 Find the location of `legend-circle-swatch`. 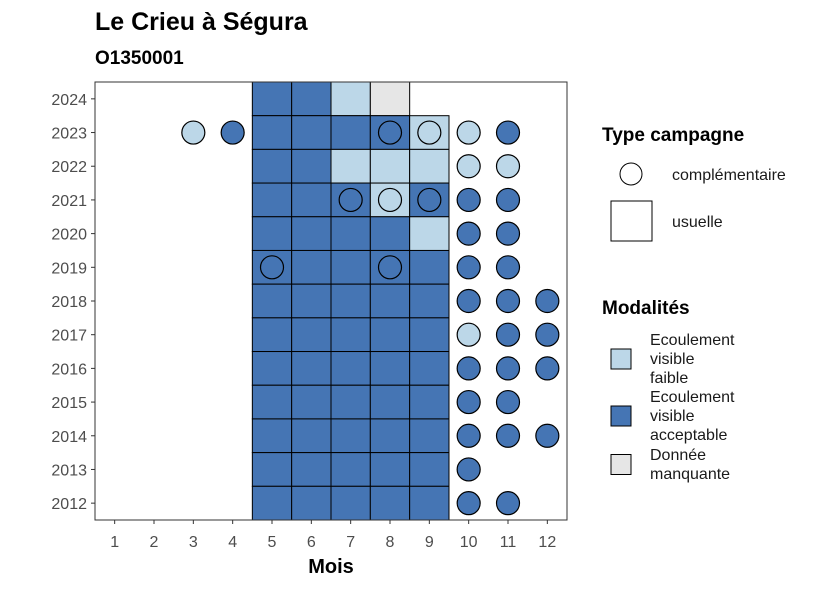

legend-circle-swatch is located at coordinates (631, 174).